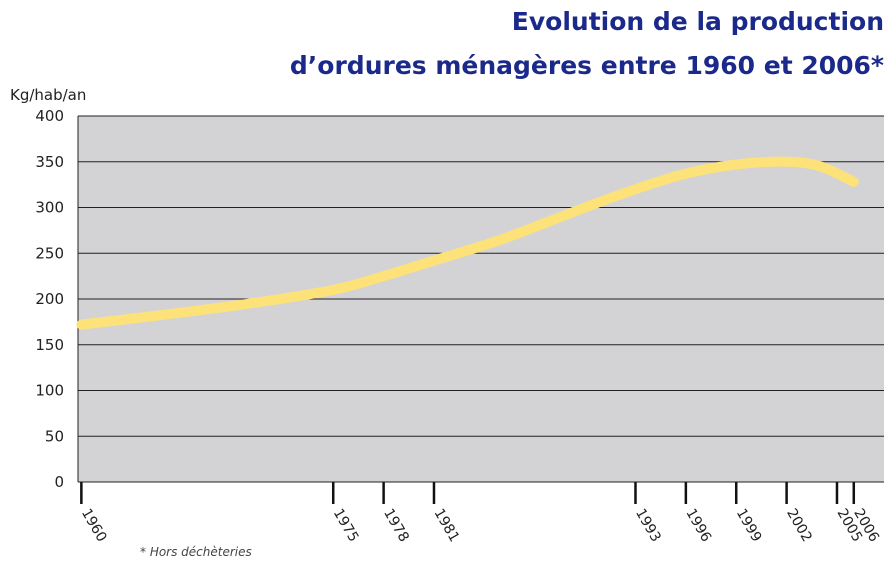 The height and width of the screenshot is (566, 894). What do you see at coordinates (49, 391) in the screenshot?
I see `y-tick-label: 100` at bounding box center [49, 391].